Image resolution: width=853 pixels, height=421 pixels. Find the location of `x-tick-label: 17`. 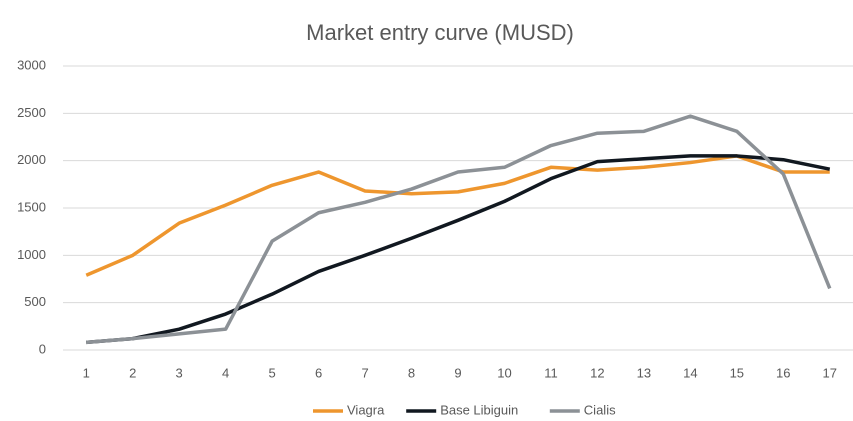

x-tick-label: 17 is located at coordinates (830, 372).